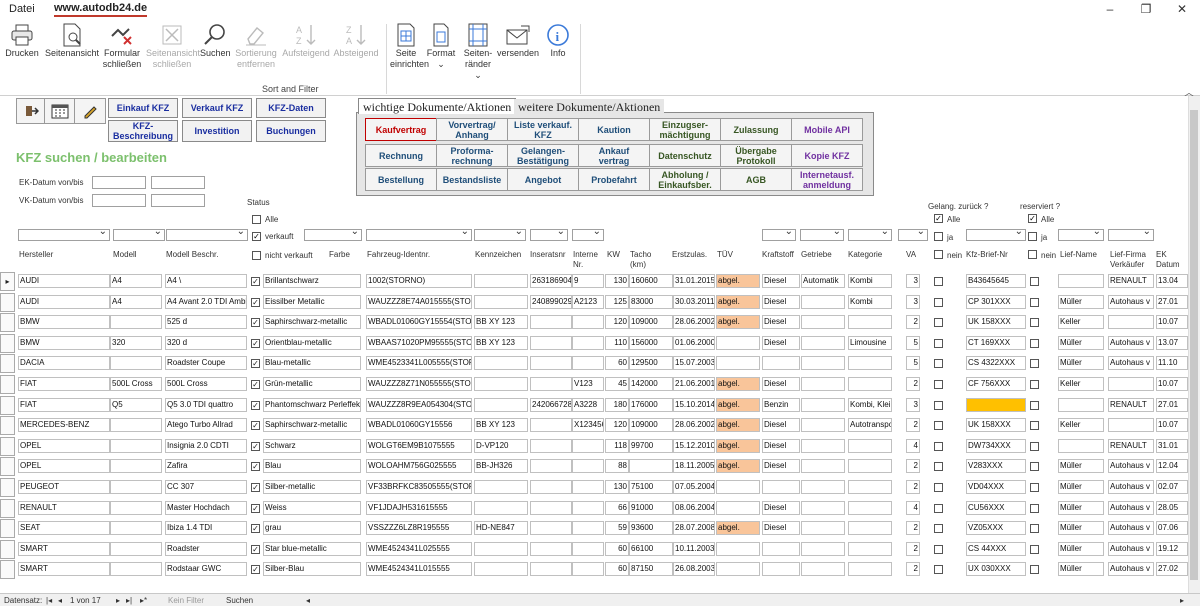 This screenshot has height=606, width=1200. Describe the element at coordinates (64, 487) in the screenshot. I see `cell-hersteller: PEUGEOT` at that location.